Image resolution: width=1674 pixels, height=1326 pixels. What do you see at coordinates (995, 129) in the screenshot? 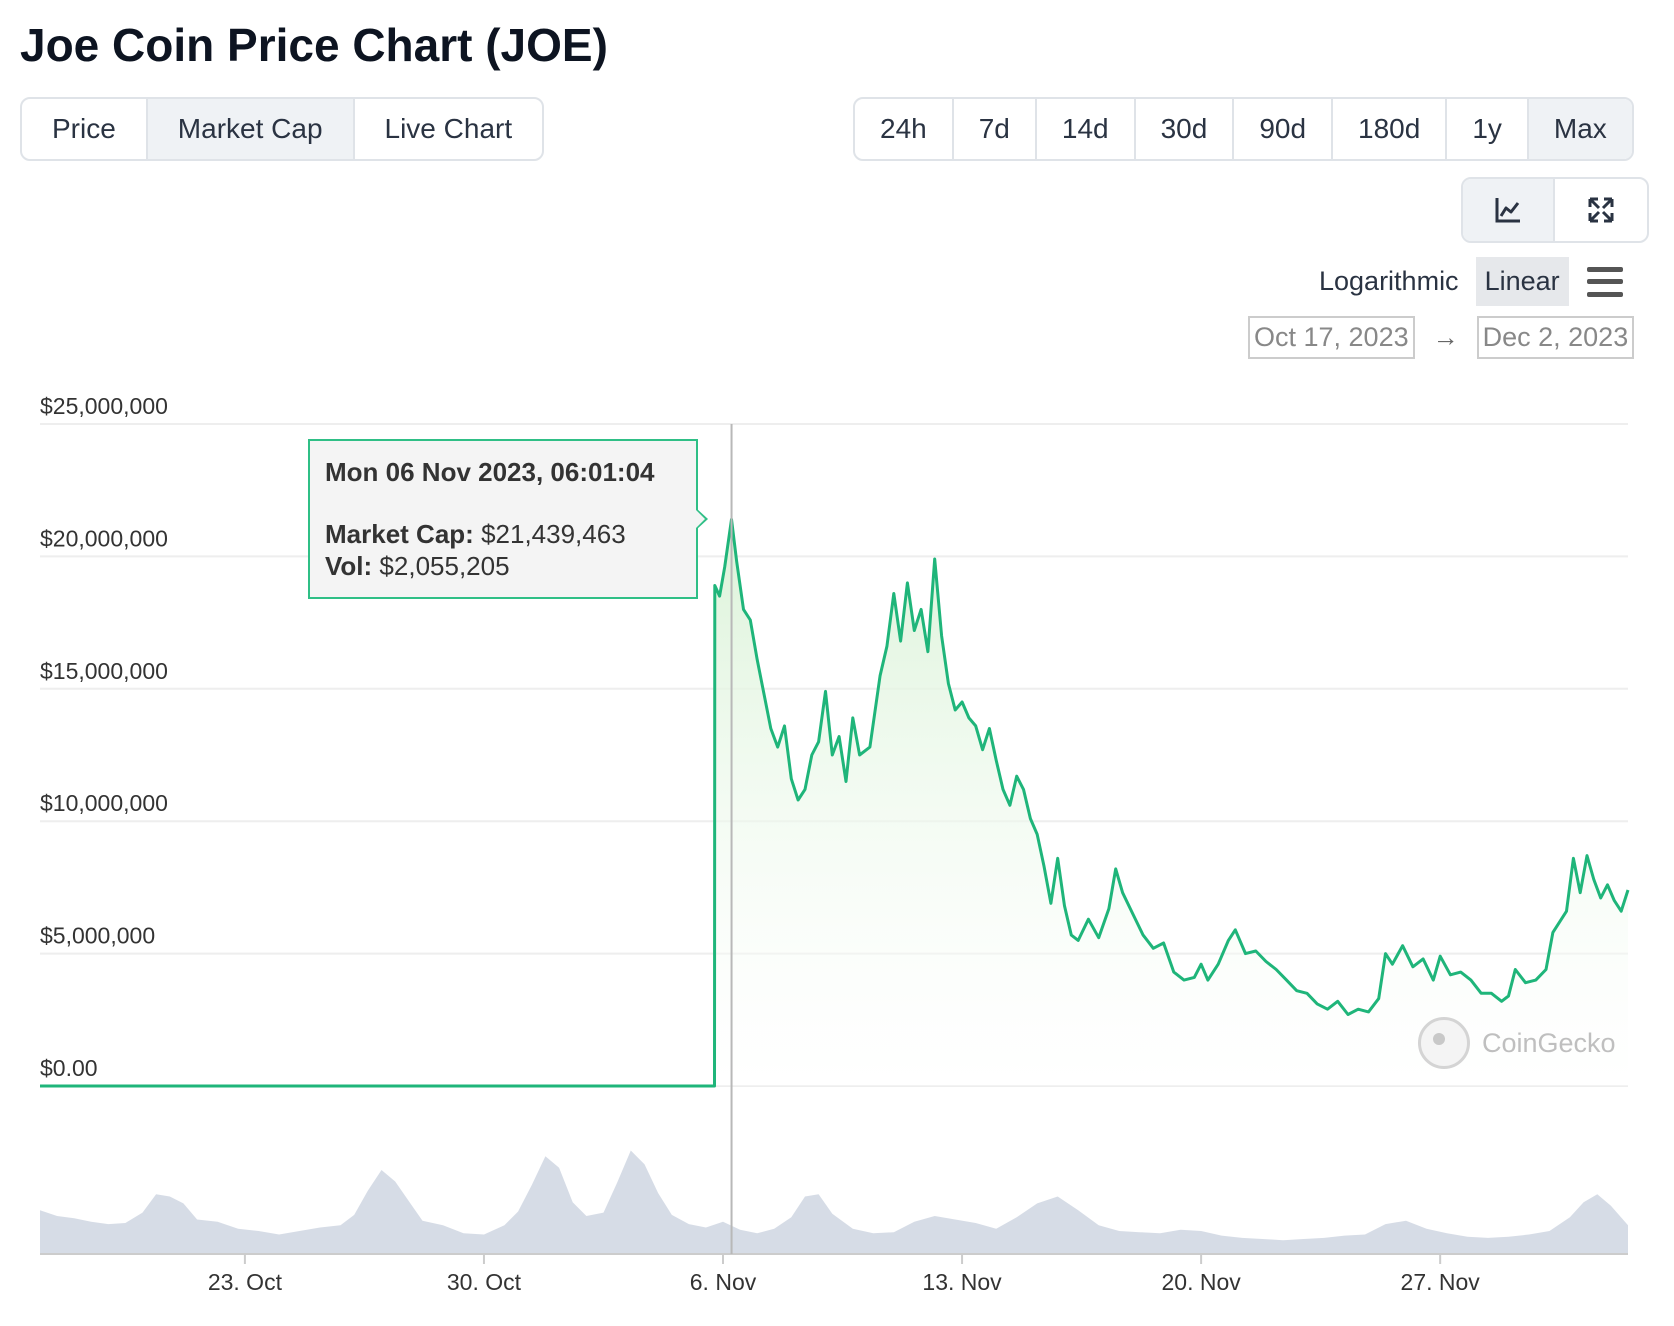
I see `range-7d: 7d` at bounding box center [995, 129].